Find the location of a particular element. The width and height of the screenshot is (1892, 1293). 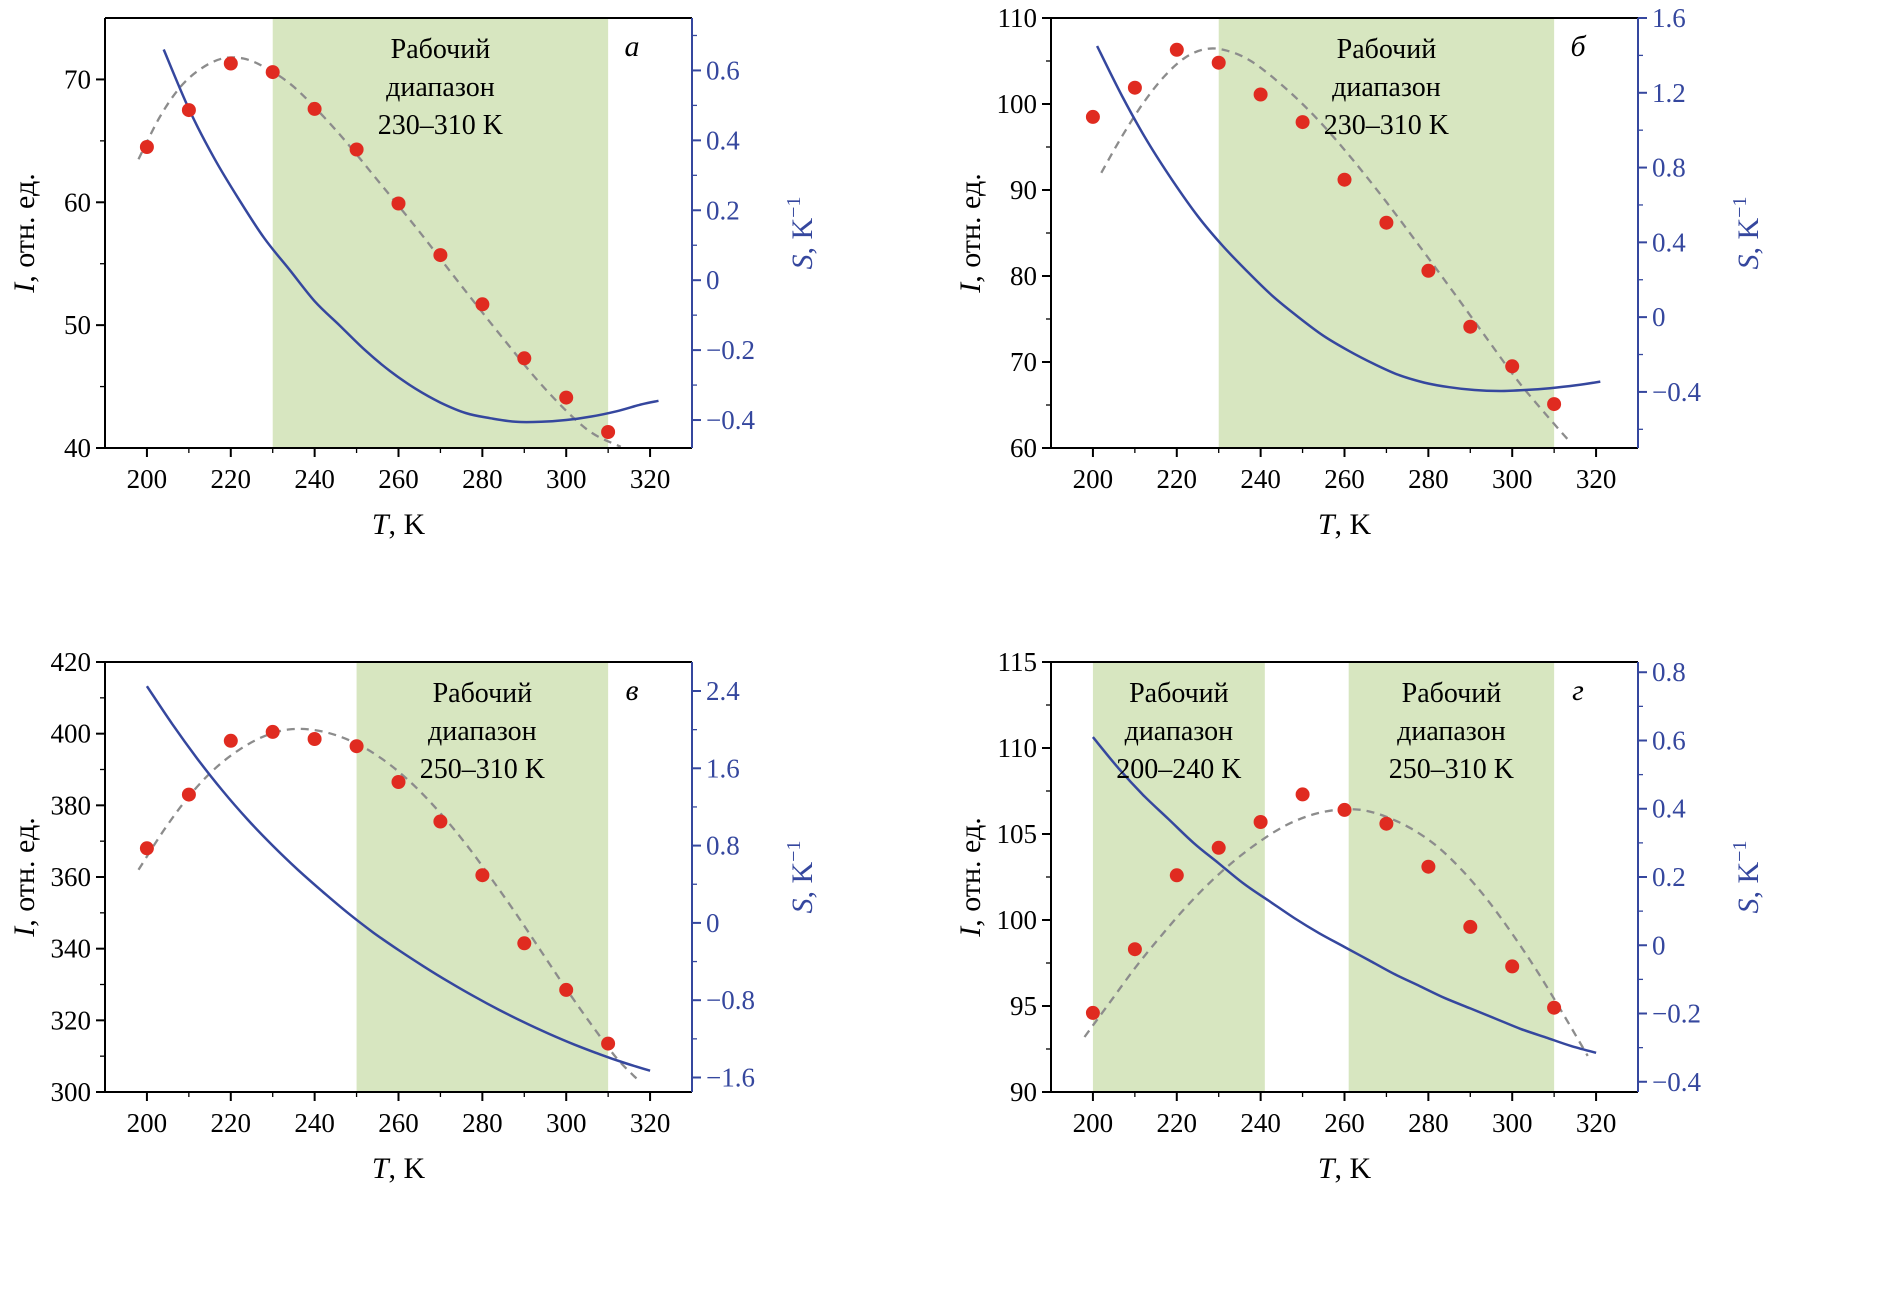

y-right-tick-label: 1.2 is located at coordinates (1669, 93).